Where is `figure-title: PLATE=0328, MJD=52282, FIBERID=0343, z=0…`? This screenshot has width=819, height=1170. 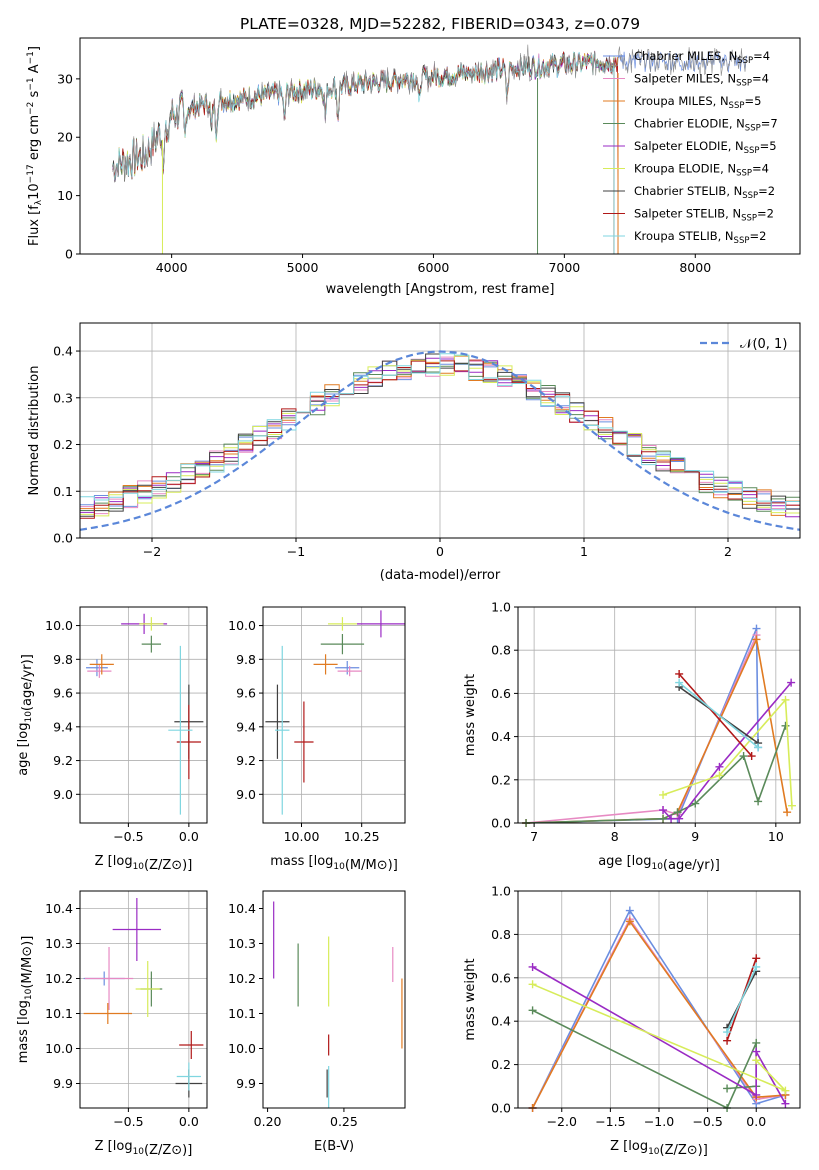 figure-title: PLATE=0328, MJD=52282, FIBERID=0343, z=0… is located at coordinates (440, 24).